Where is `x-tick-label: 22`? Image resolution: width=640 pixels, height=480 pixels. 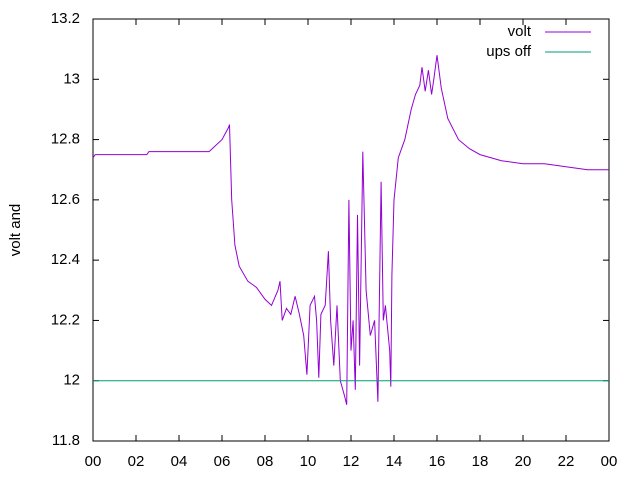
x-tick-label: 22 is located at coordinates (566, 461).